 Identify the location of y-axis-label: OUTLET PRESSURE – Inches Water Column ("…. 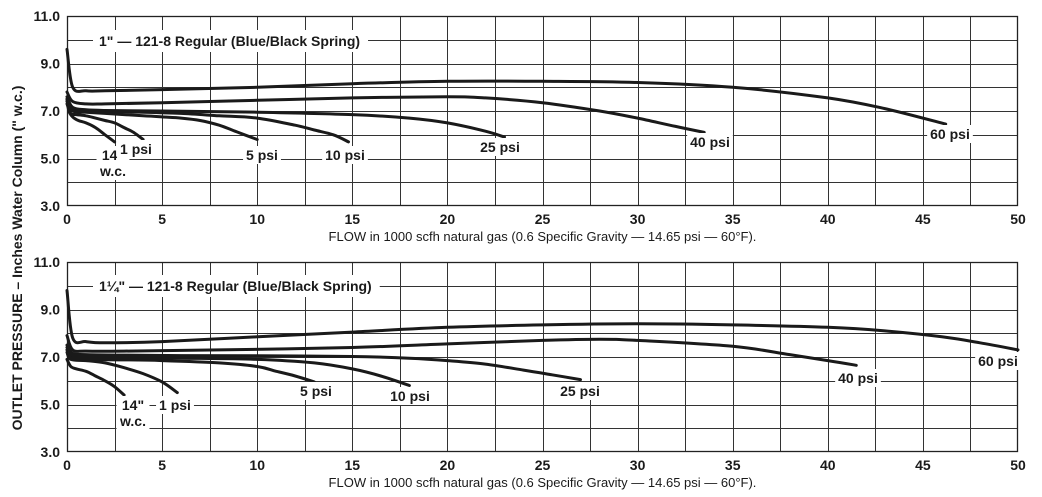
(17, 258).